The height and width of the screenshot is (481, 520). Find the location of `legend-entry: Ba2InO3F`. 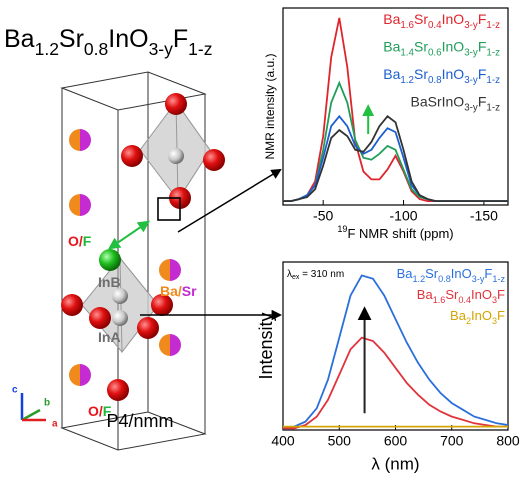

legend-entry: Ba2InO3F is located at coordinates (477, 317).